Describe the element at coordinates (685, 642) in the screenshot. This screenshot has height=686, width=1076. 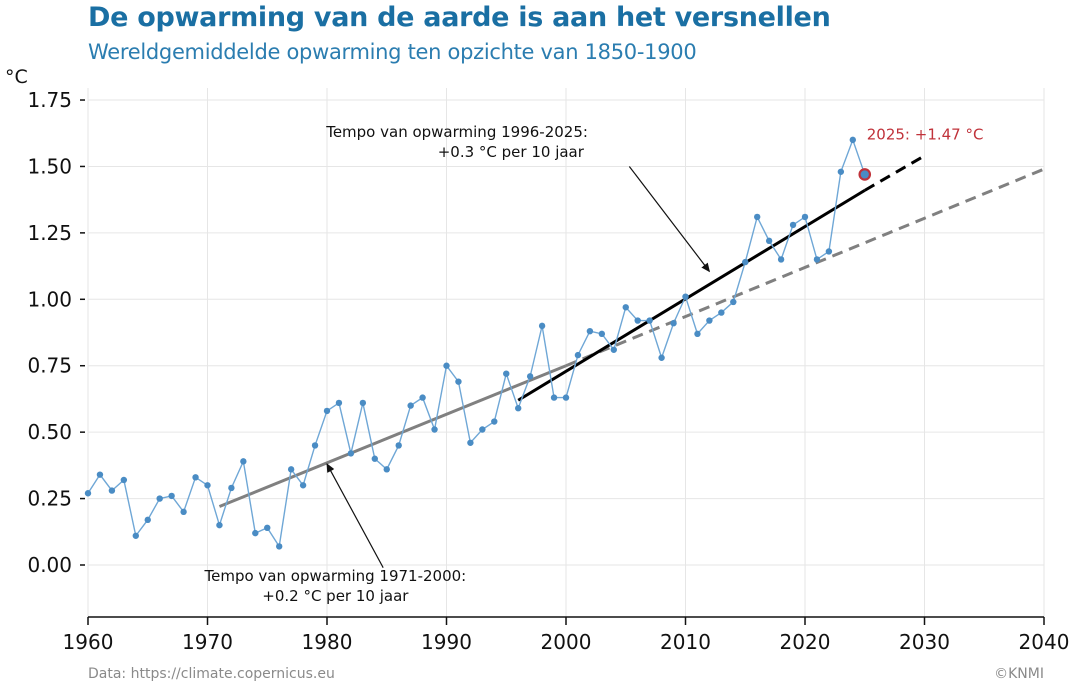
I see `x-tick-label: 2010` at that location.